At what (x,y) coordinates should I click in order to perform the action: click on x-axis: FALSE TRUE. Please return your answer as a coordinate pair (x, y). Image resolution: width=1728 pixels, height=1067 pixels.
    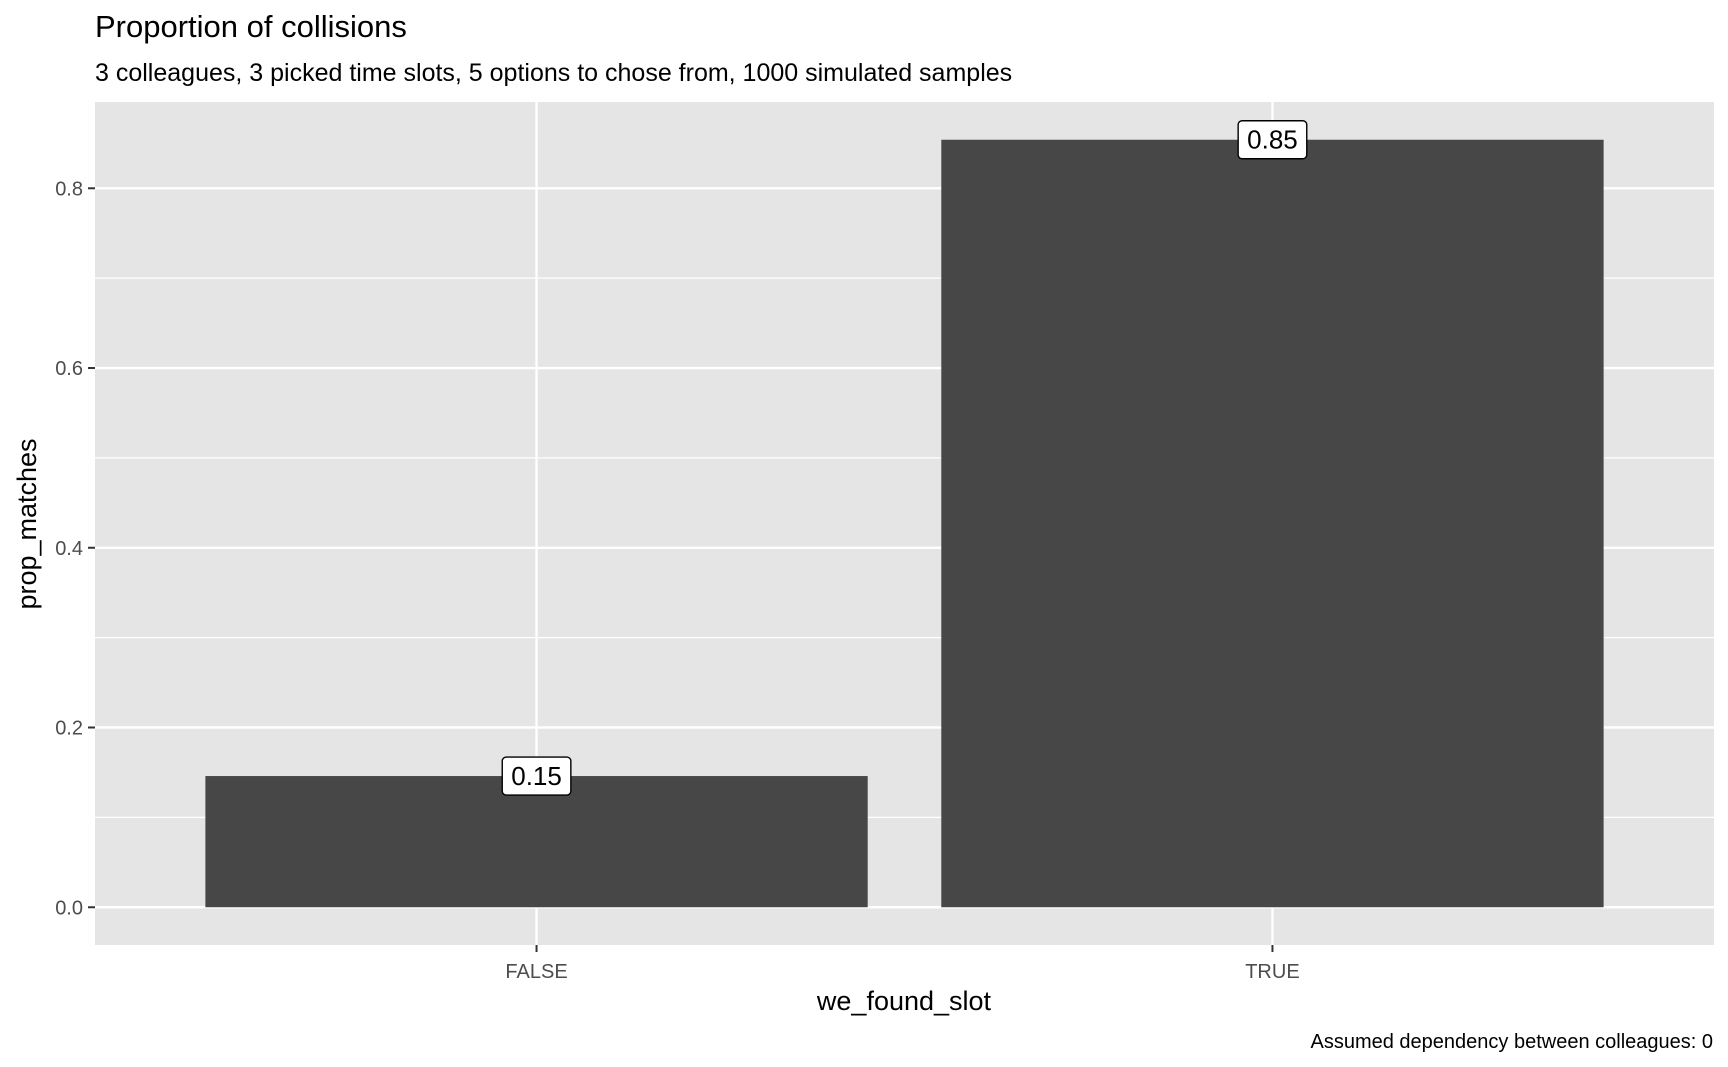
    Looking at the image, I should click on (902, 964).